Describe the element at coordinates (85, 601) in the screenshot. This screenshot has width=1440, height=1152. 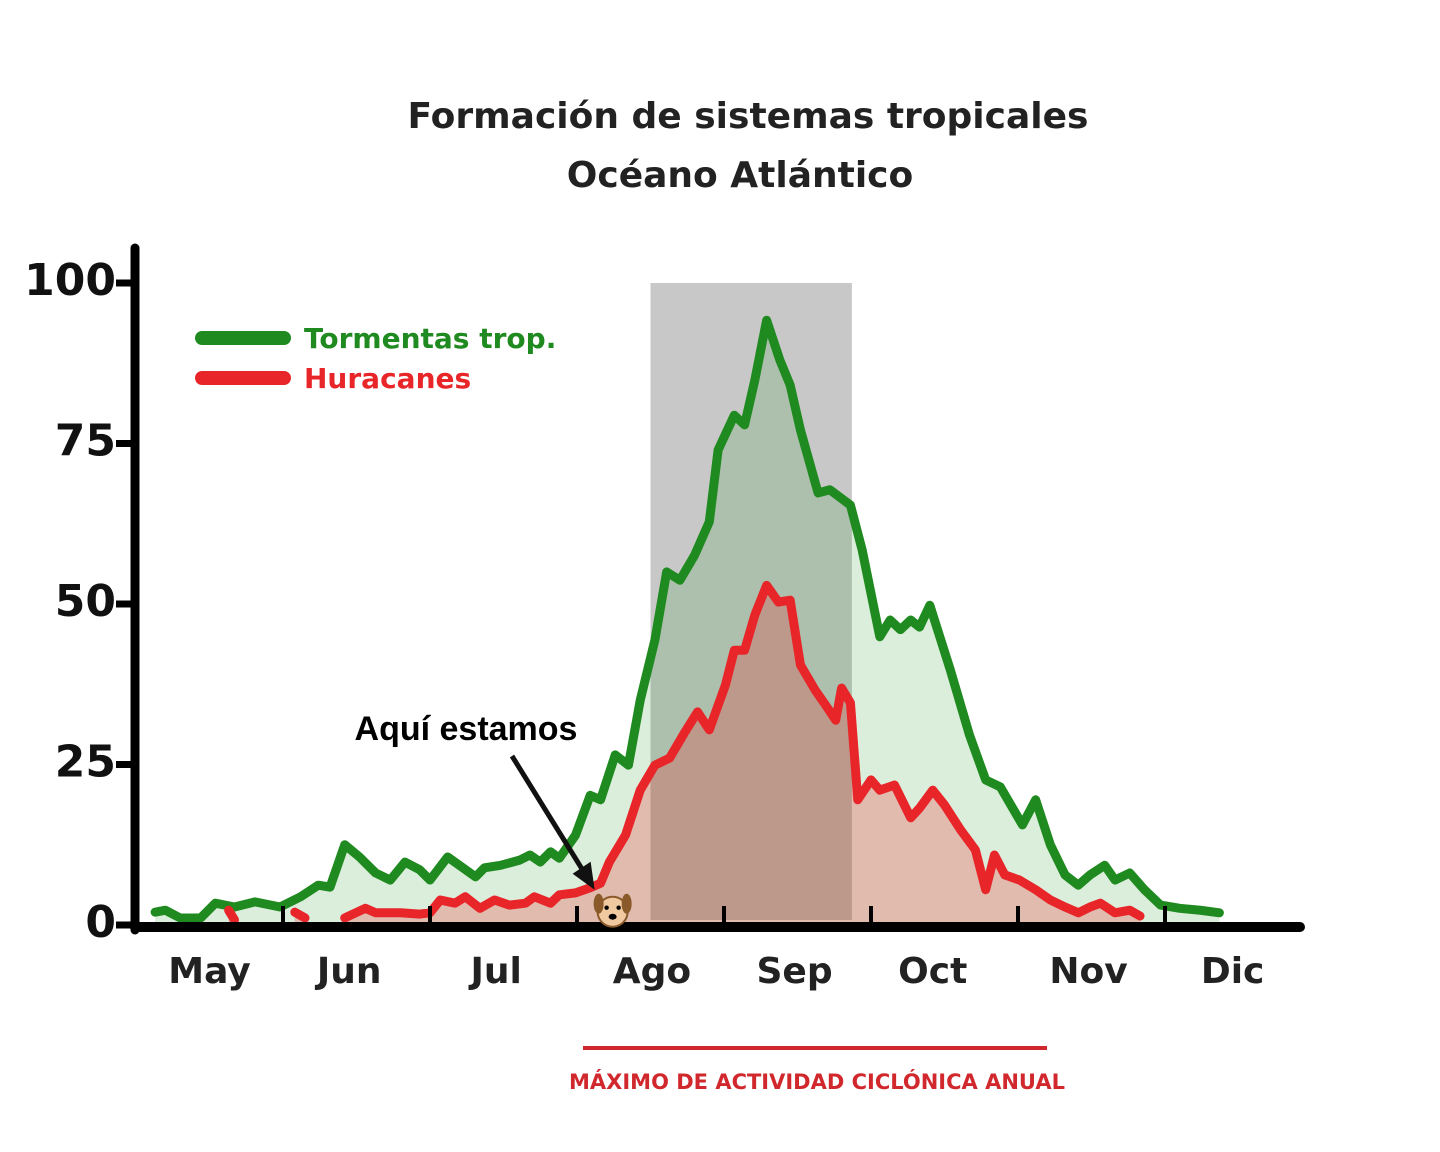
I see `y-tick-label: 50` at that location.